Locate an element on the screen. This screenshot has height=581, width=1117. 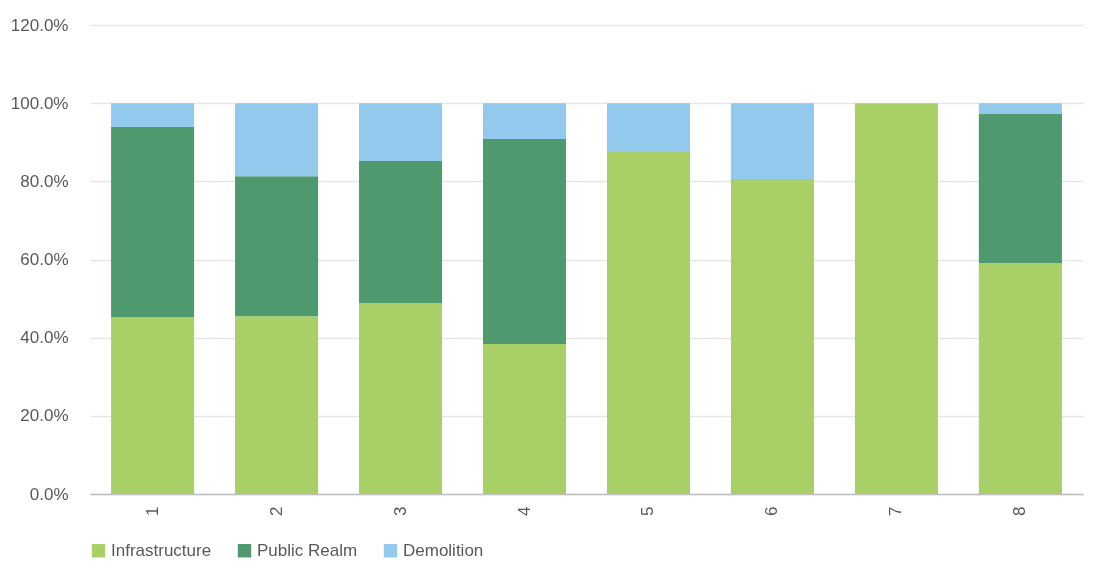
legend-label: Public Realm is located at coordinates (307, 550).